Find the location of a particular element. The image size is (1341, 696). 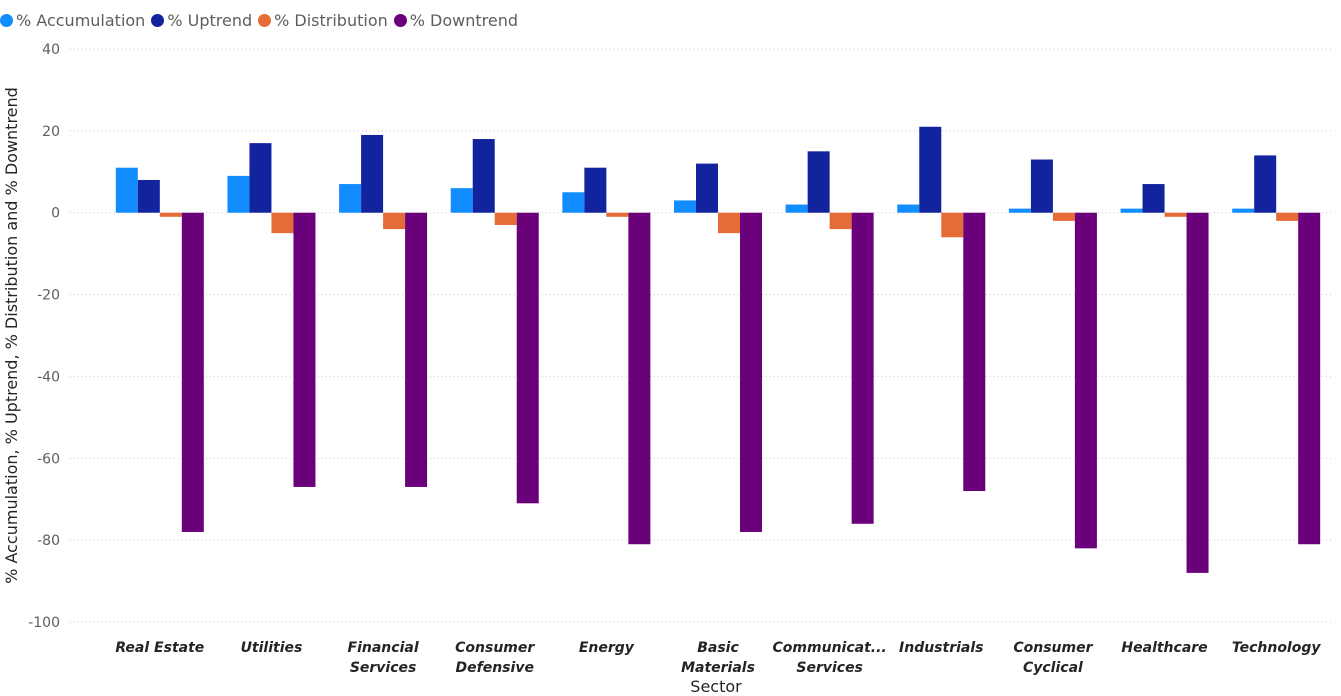

legend-item: % Accumulation is located at coordinates (72, 20).